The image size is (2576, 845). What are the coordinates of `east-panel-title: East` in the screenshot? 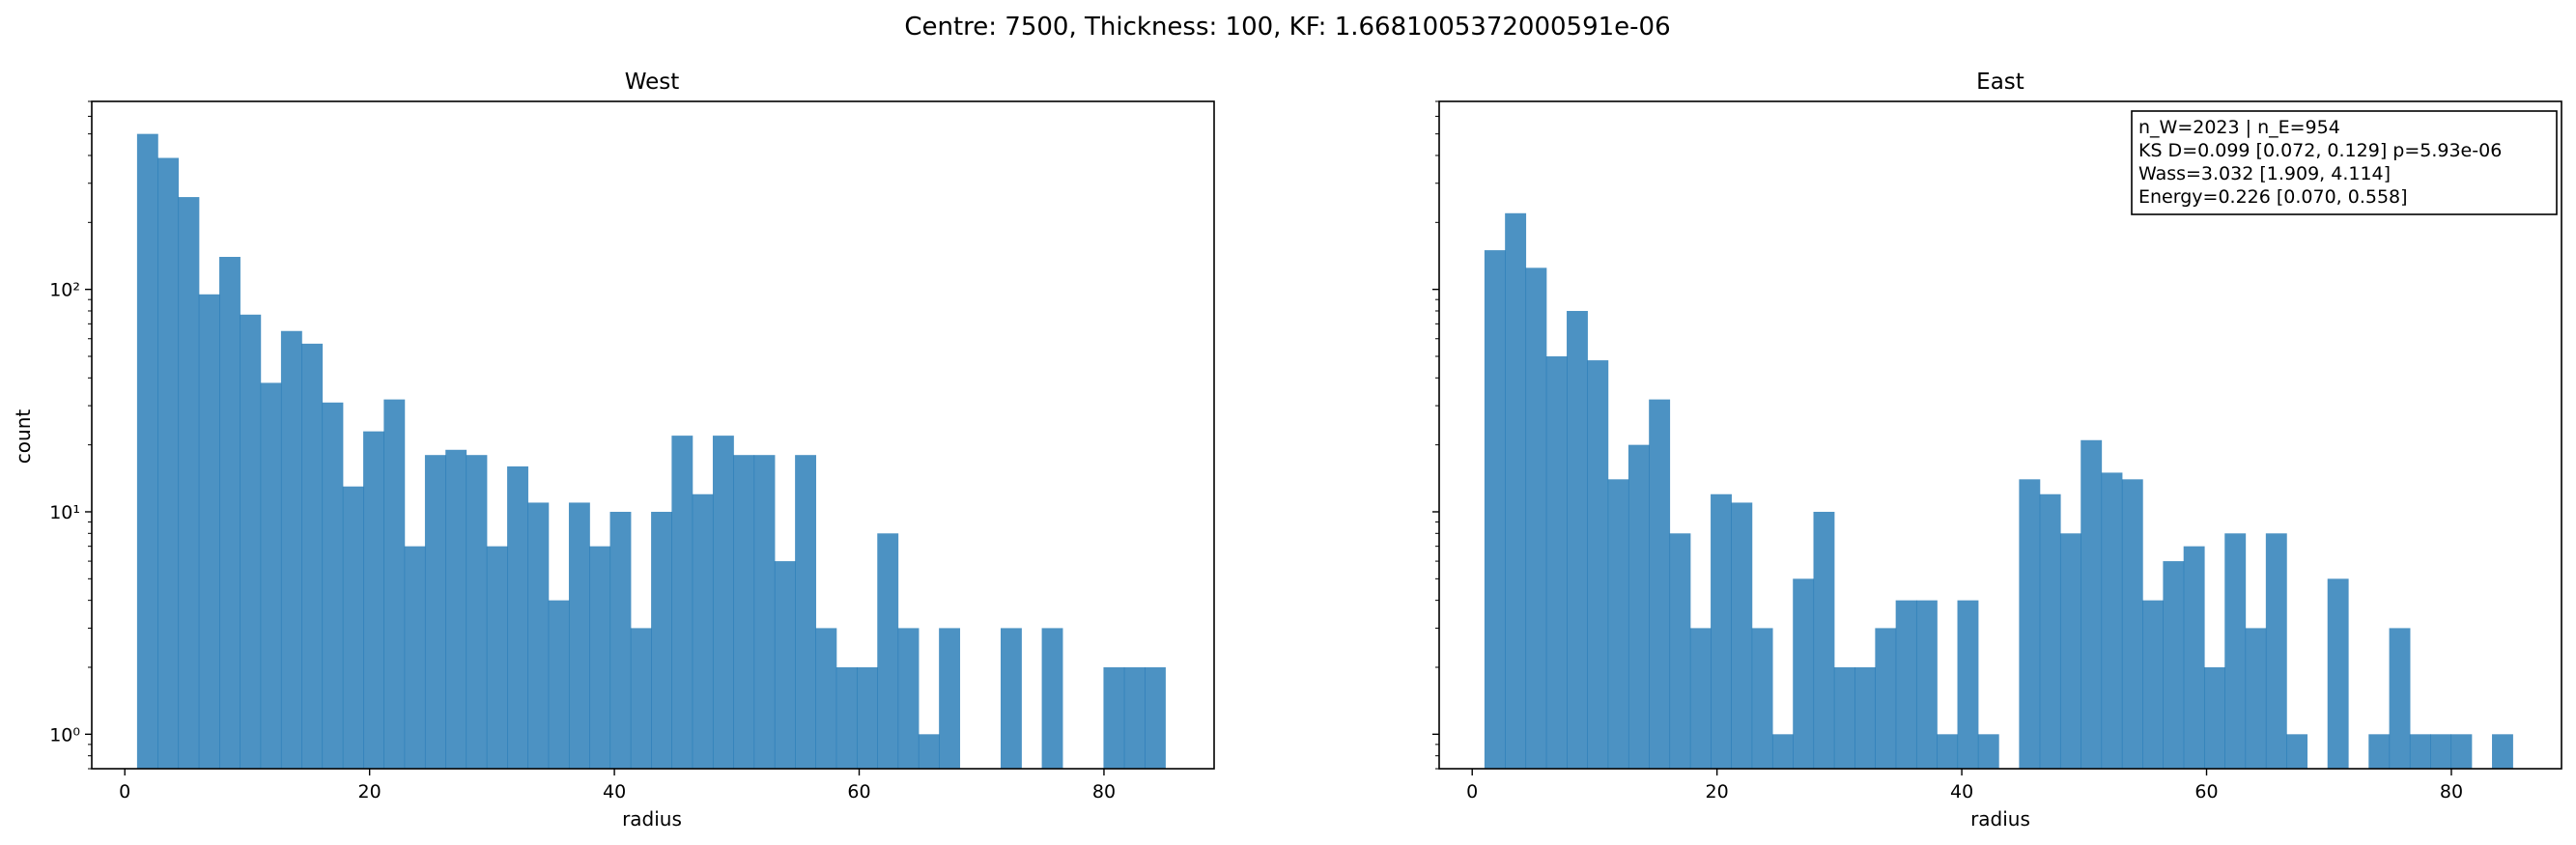 It's located at (2000, 82).